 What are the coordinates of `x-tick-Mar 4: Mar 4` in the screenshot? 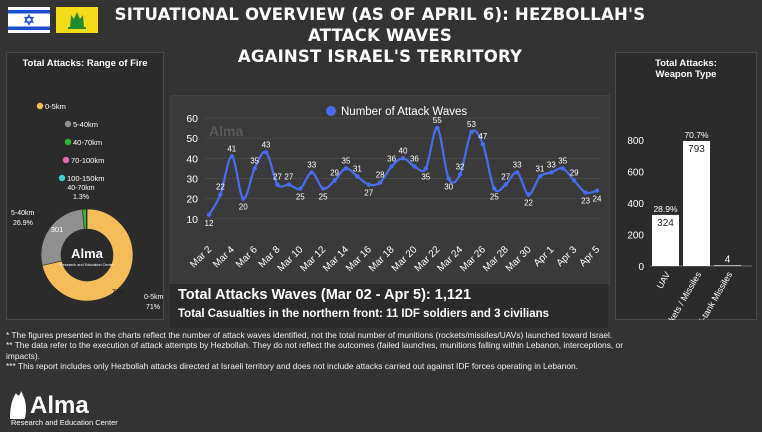 It's located at (224, 257).